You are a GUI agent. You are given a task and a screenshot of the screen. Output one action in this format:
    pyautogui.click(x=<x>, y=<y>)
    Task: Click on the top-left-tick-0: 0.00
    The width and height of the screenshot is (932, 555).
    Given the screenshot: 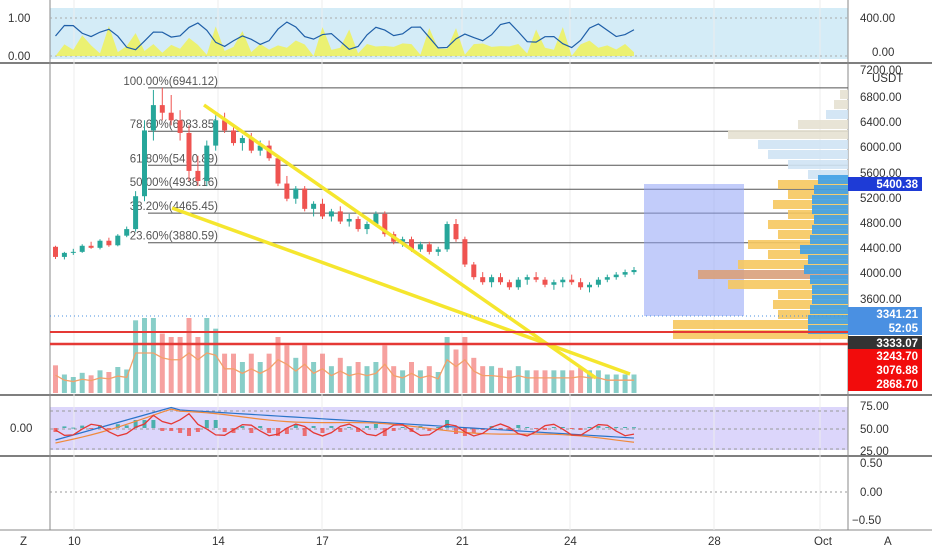 What is the action you would take?
    pyautogui.click(x=19, y=57)
    